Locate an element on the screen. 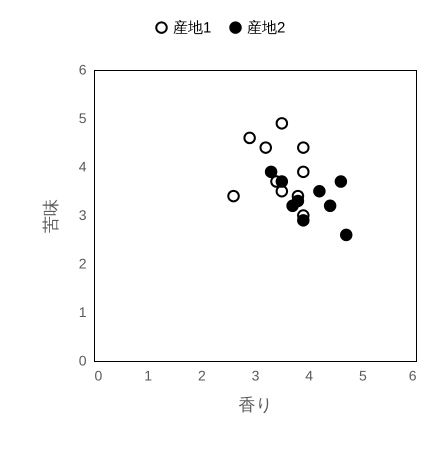  y-tick-label: 6 is located at coordinates (82, 70).